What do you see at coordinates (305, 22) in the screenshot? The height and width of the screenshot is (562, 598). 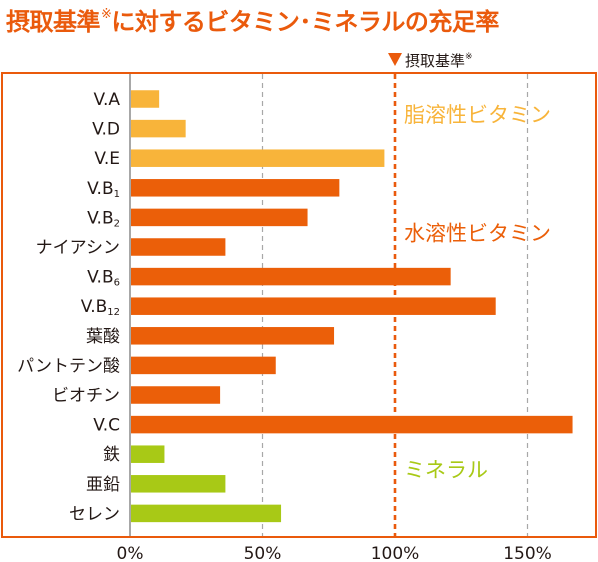 I see `chart-title-rest: に対するビタミン･ミネラルの充足率` at bounding box center [305, 22].